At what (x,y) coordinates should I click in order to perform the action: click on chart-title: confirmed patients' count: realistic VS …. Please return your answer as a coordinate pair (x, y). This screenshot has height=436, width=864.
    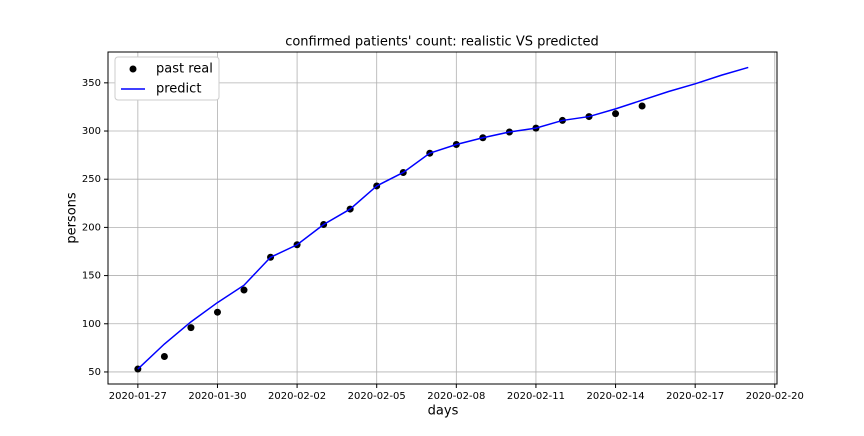
    Looking at the image, I should click on (442, 42).